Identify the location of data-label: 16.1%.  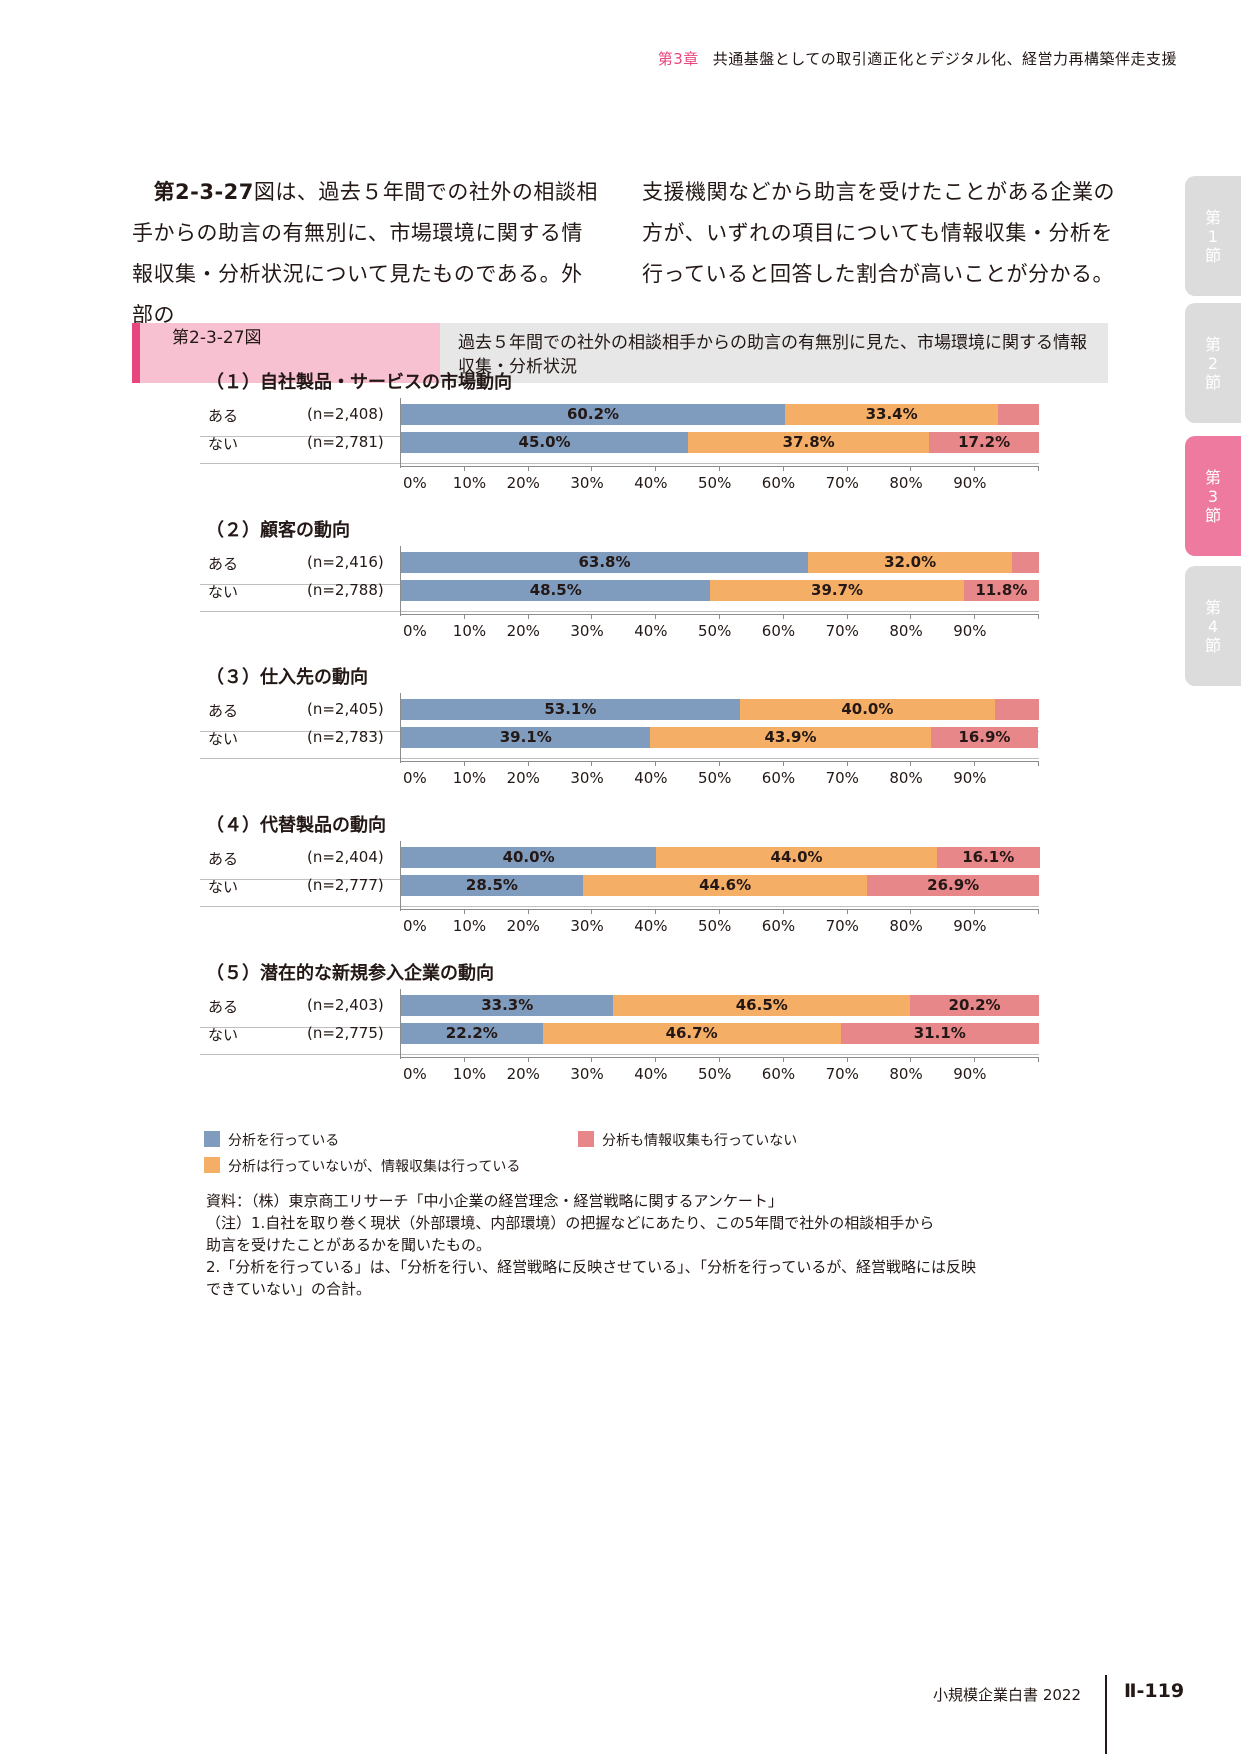
(988, 857).